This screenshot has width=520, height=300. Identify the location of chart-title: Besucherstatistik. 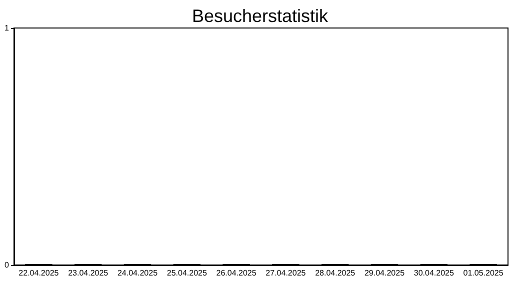
(261, 16).